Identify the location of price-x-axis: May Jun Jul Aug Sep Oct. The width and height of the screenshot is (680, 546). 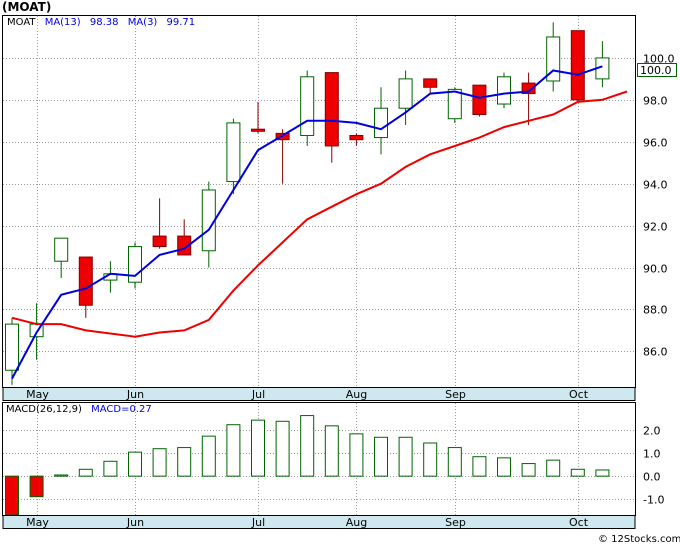
(307, 394).